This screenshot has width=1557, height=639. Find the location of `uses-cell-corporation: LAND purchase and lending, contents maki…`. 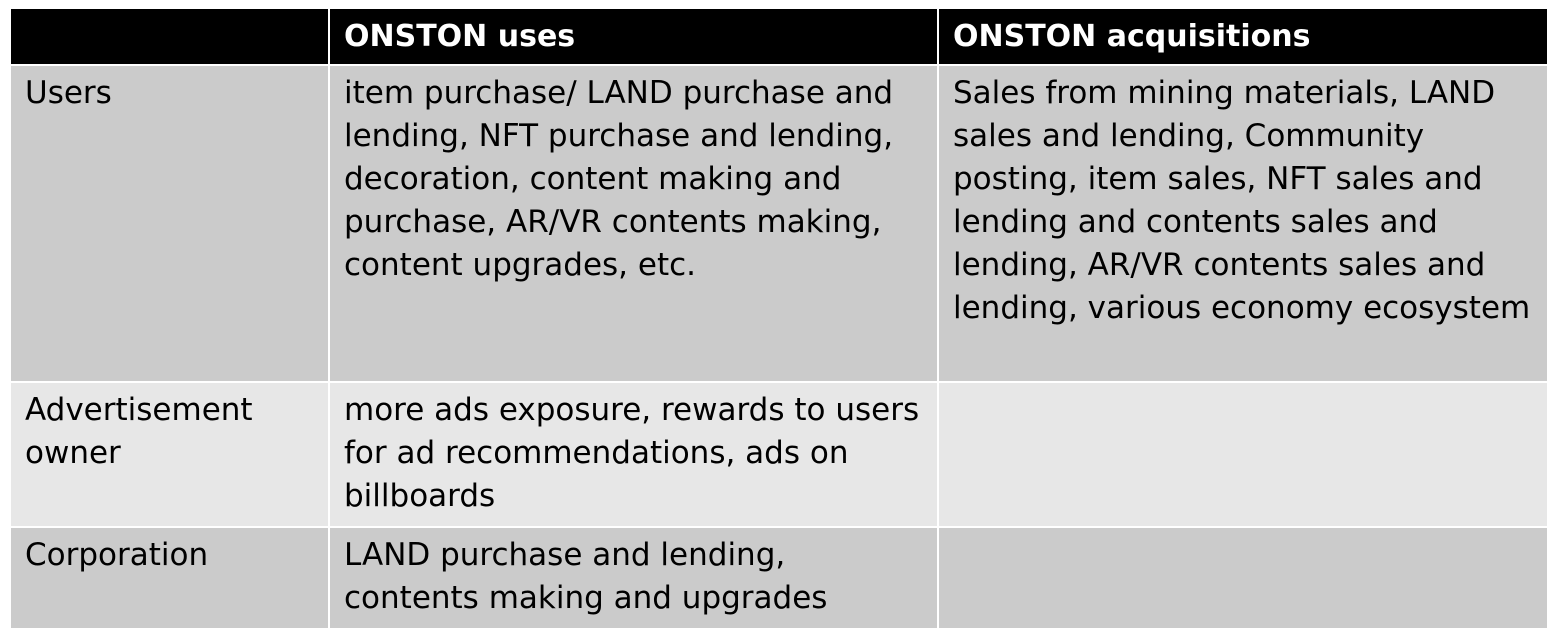

uses-cell-corporation: LAND purchase and lending, contents maki… is located at coordinates (633, 578).